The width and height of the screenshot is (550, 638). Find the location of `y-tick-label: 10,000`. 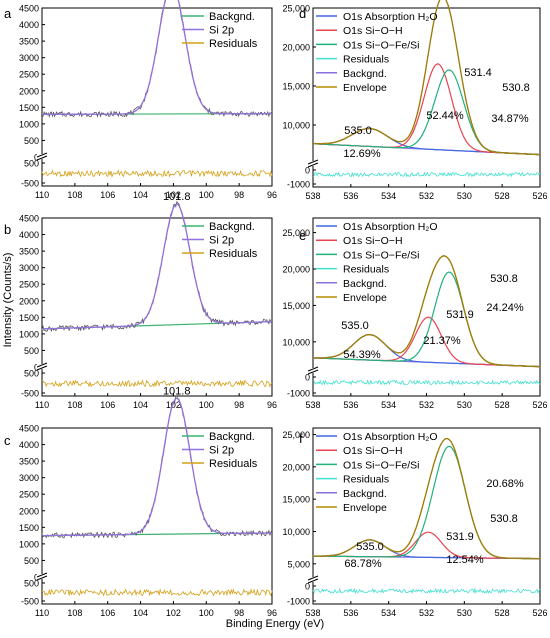

y-tick-label: 10,000 is located at coordinates (296, 342).